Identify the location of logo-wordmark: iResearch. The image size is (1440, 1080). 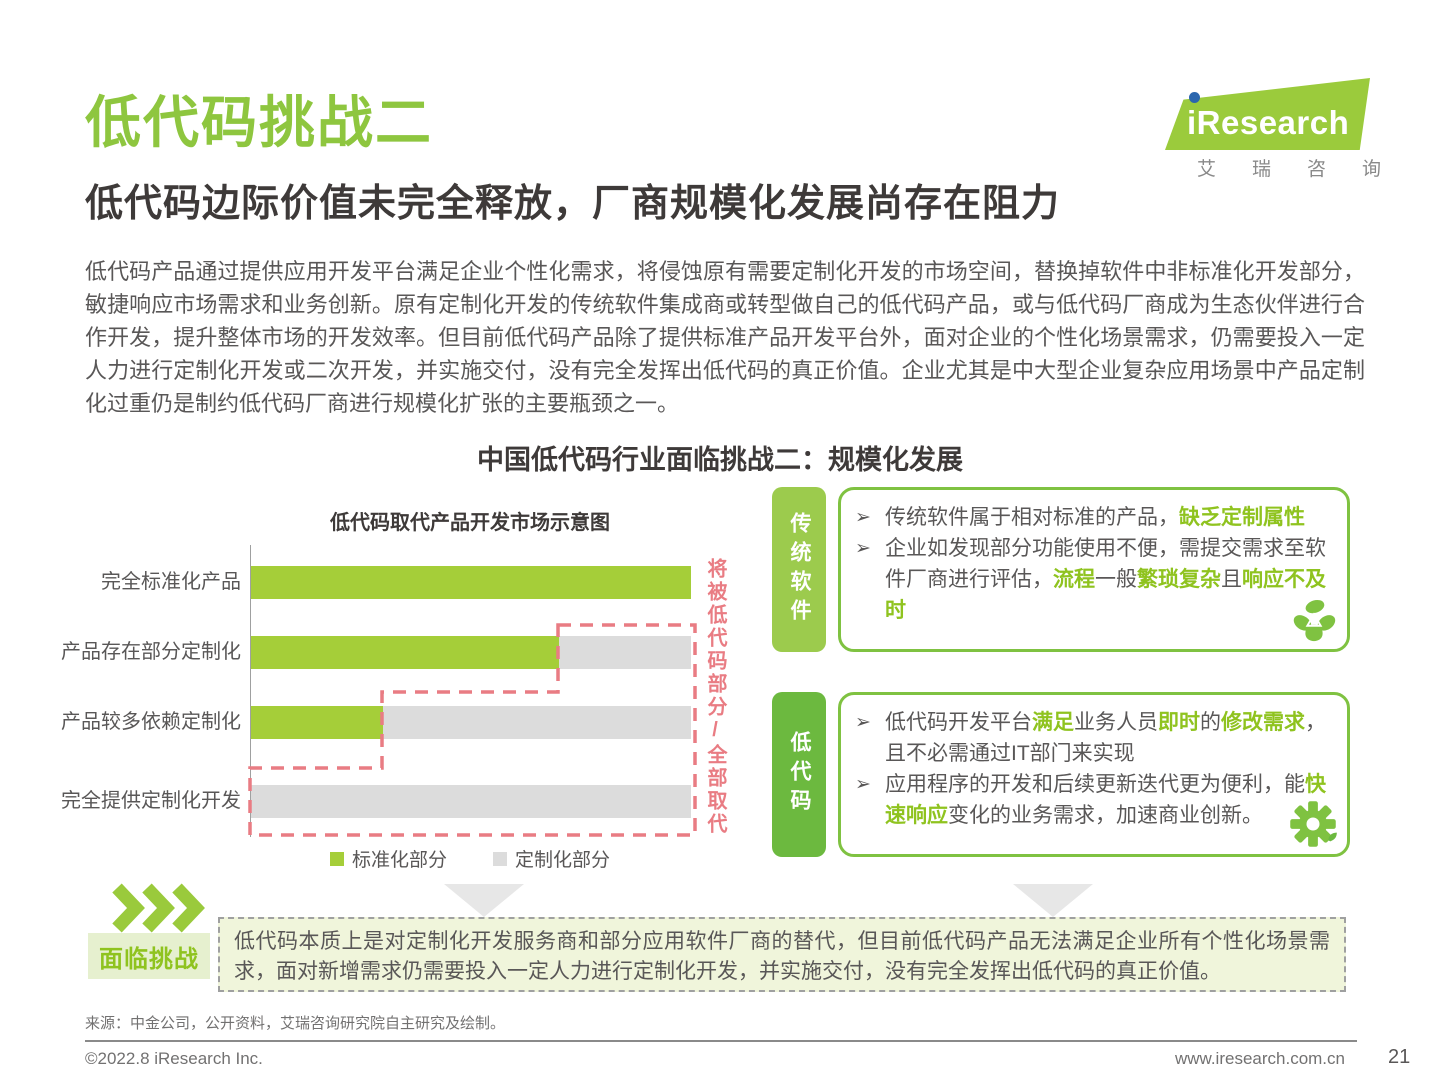
(1268, 122).